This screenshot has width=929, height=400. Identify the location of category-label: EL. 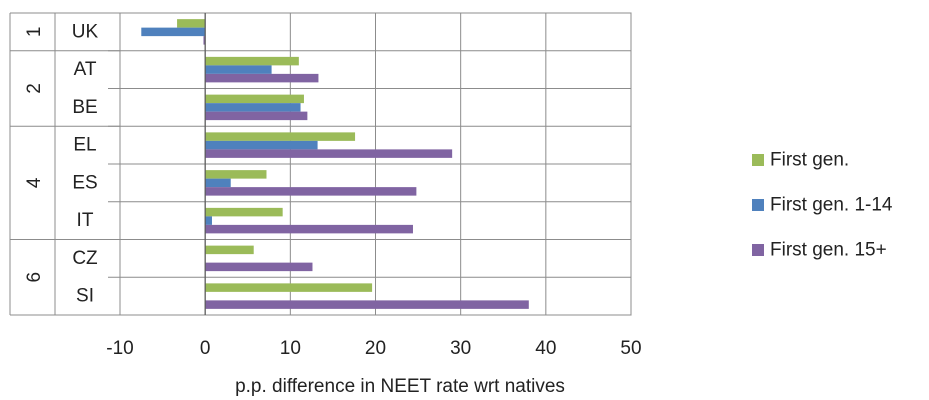
(84, 145).